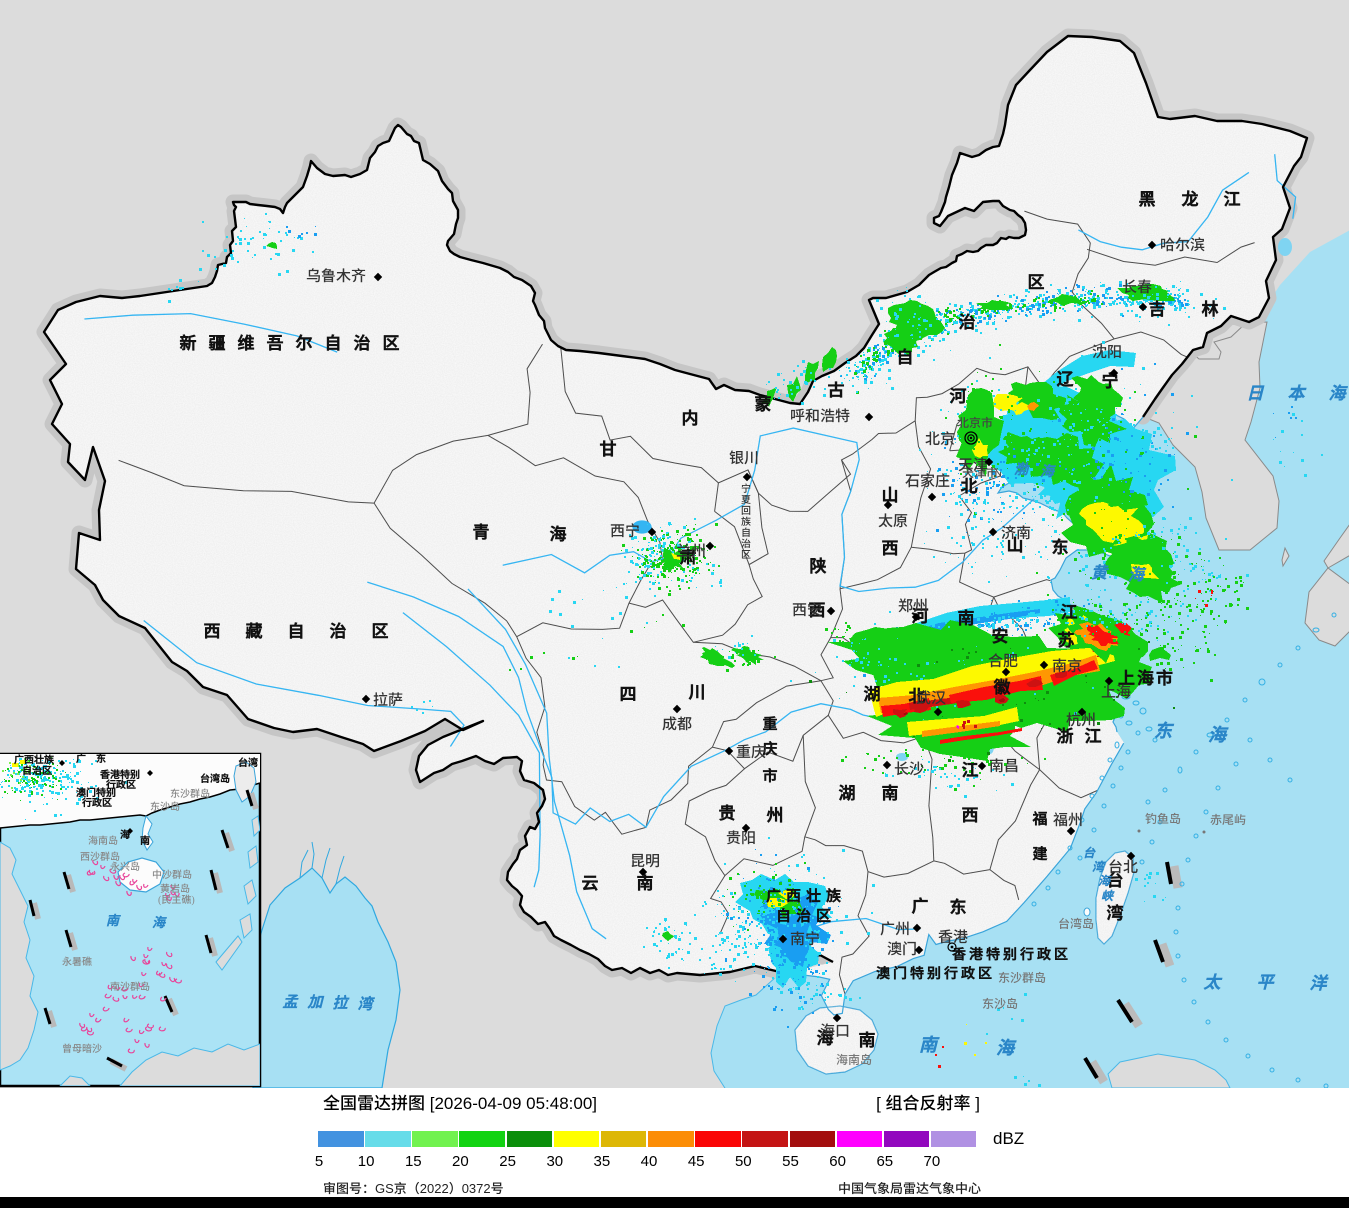 The height and width of the screenshot is (1208, 1349). Describe the element at coordinates (1182, 244) in the screenshot. I see `svg-text: 哈尔滨` at that location.